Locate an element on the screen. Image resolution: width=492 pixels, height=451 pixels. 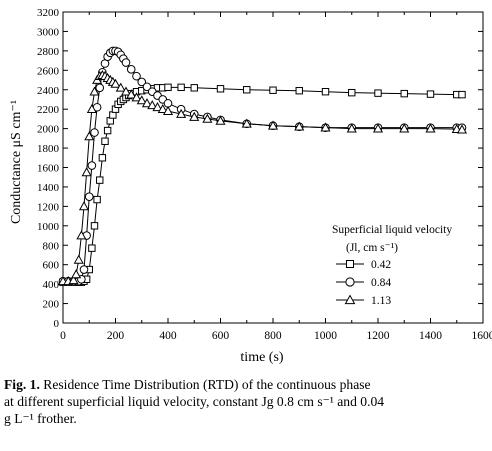
legend-label: 1.13 is located at coordinates (381, 301).